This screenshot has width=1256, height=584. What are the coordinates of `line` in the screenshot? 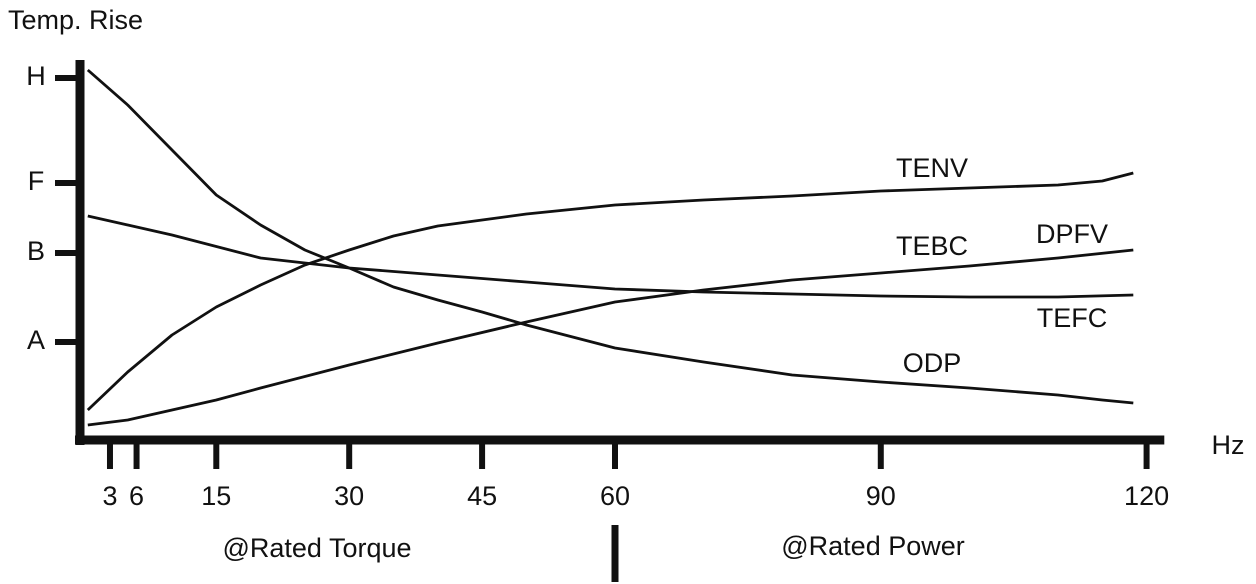 It's located at (610, 256).